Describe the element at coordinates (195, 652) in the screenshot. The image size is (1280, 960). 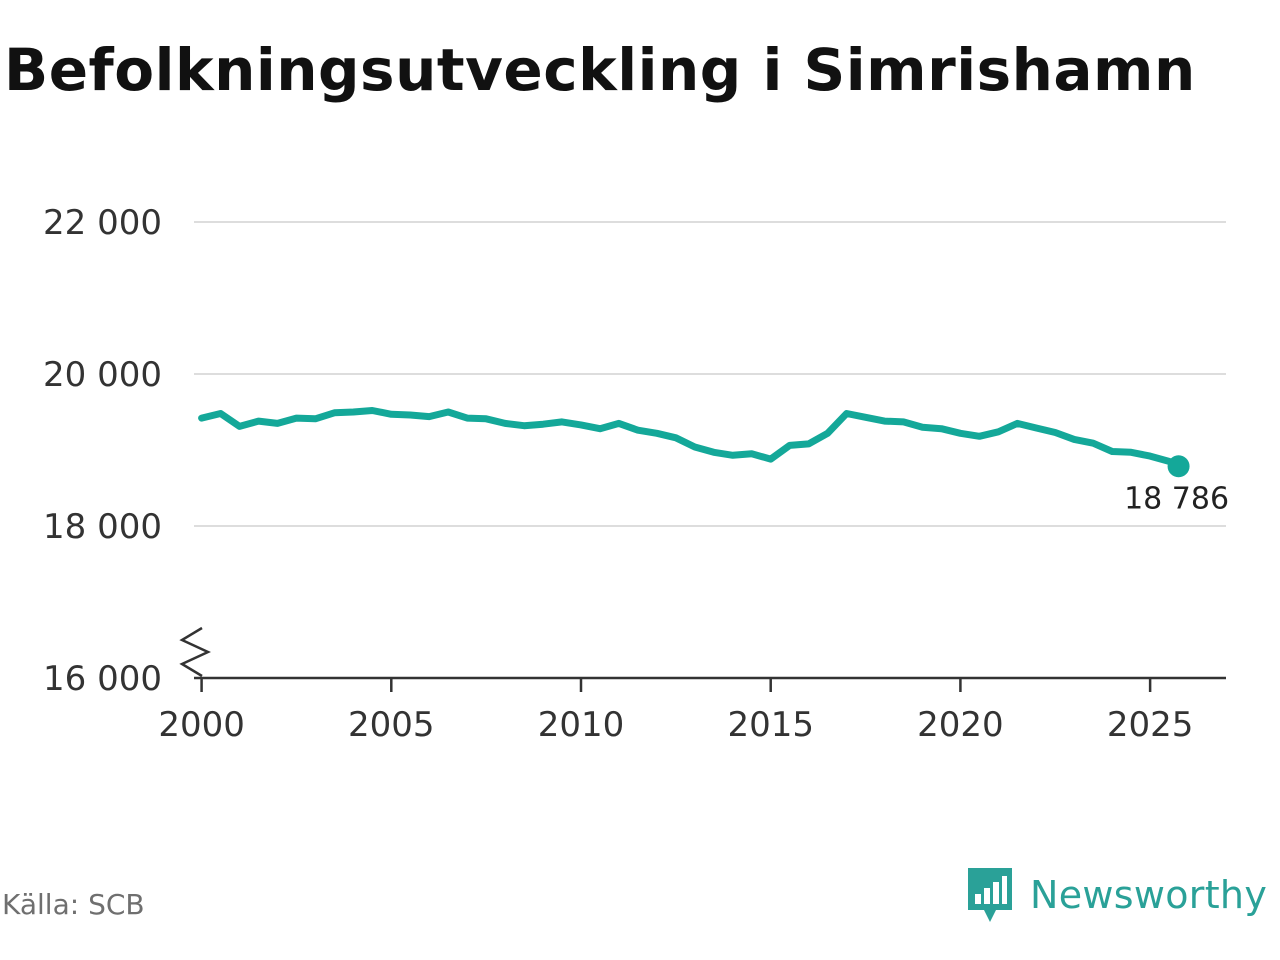
I see `axis-break-icon` at that location.